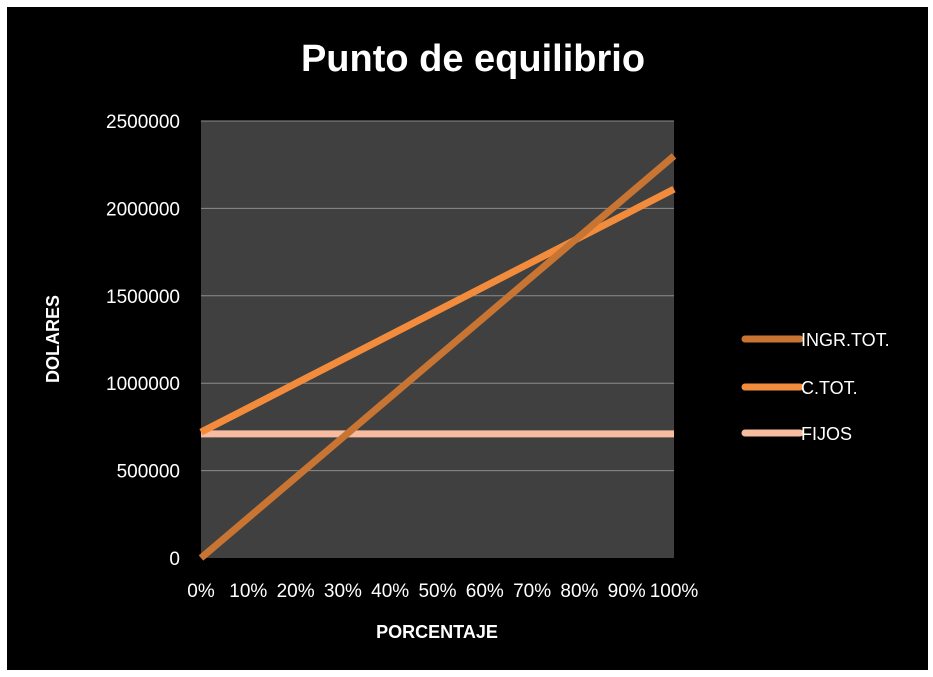  I want to click on legend-label: C.TOT., so click(829, 388).